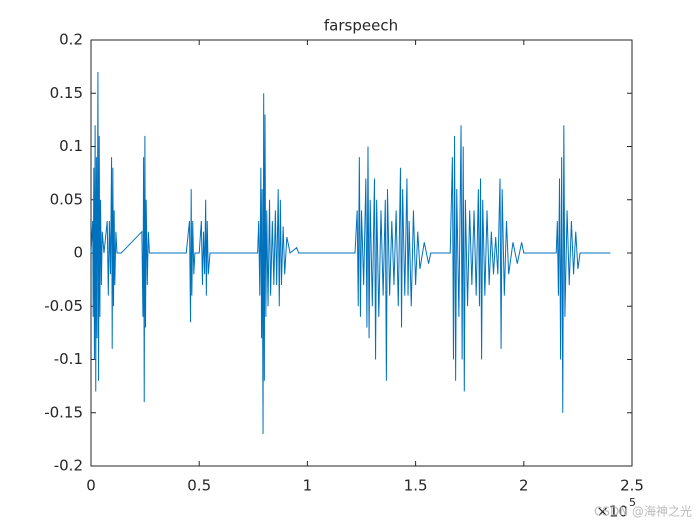  What do you see at coordinates (524, 486) in the screenshot?
I see `x-tick-label: 2` at bounding box center [524, 486].